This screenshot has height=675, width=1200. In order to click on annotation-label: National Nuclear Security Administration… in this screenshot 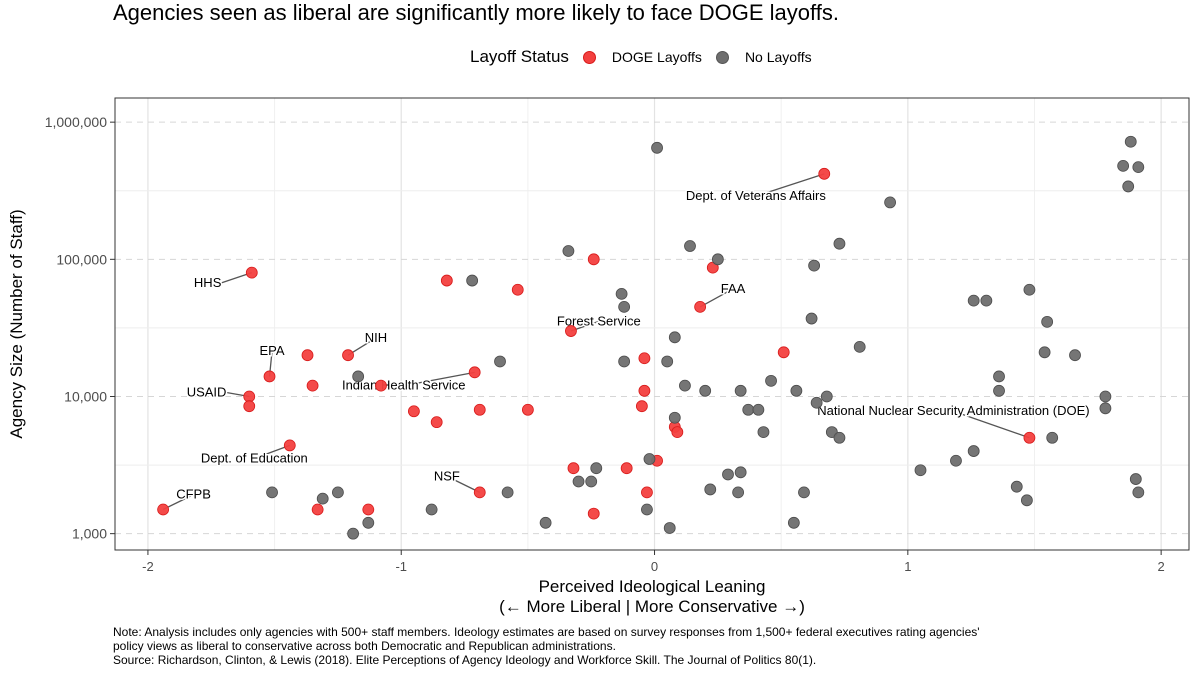, I will do `click(953, 410)`.